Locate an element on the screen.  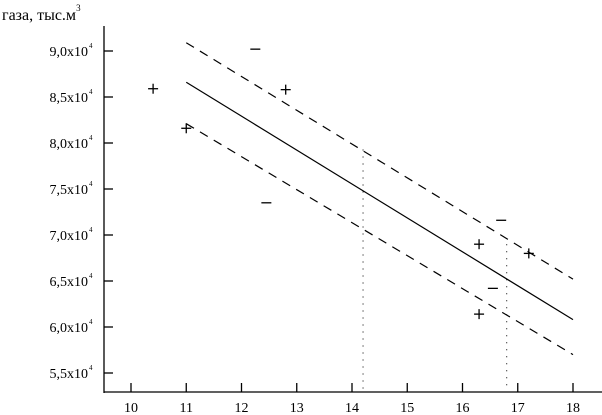
y-tick-label: 8,5x10 is located at coordinates (69, 98).